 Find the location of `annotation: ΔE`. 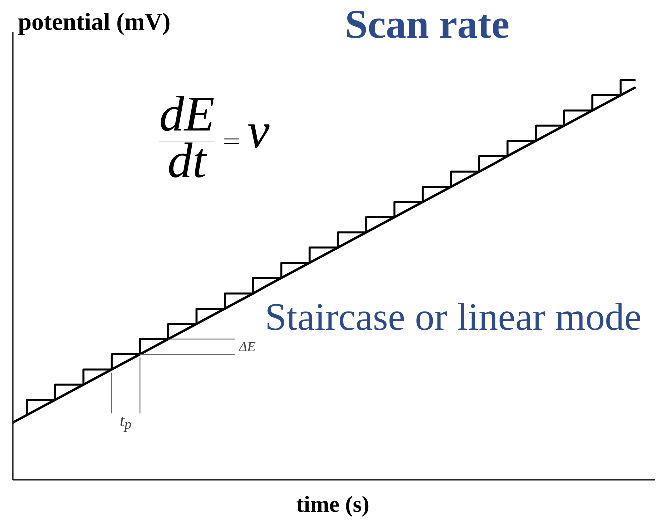

annotation: ΔE is located at coordinates (247, 347).